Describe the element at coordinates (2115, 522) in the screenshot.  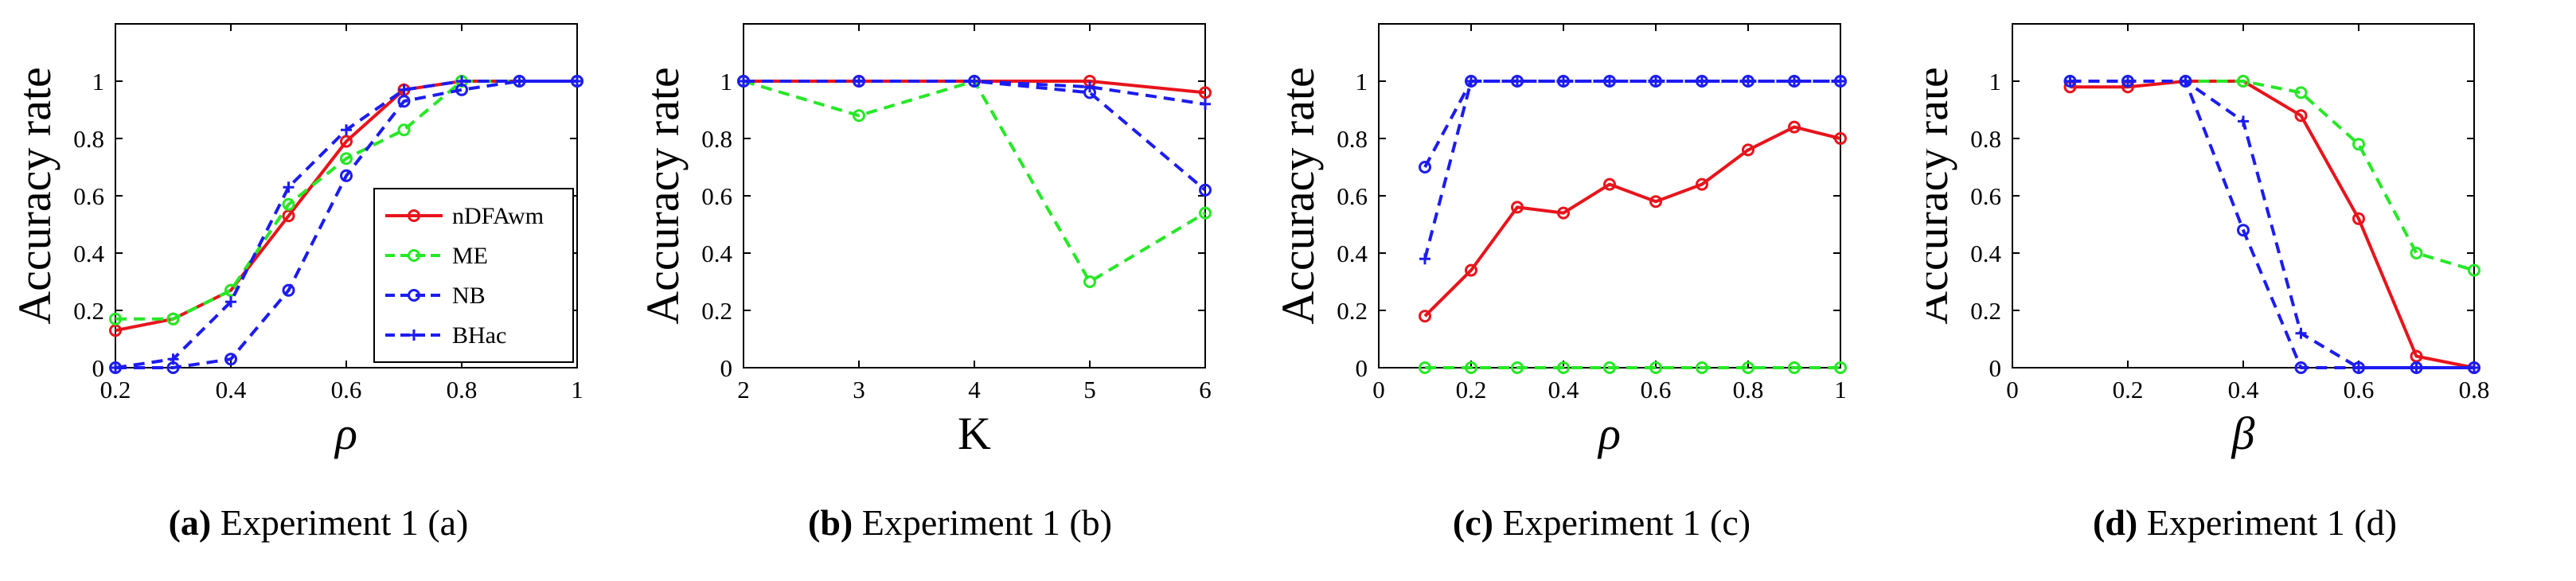
I see `caption-d-letter: (d)` at that location.